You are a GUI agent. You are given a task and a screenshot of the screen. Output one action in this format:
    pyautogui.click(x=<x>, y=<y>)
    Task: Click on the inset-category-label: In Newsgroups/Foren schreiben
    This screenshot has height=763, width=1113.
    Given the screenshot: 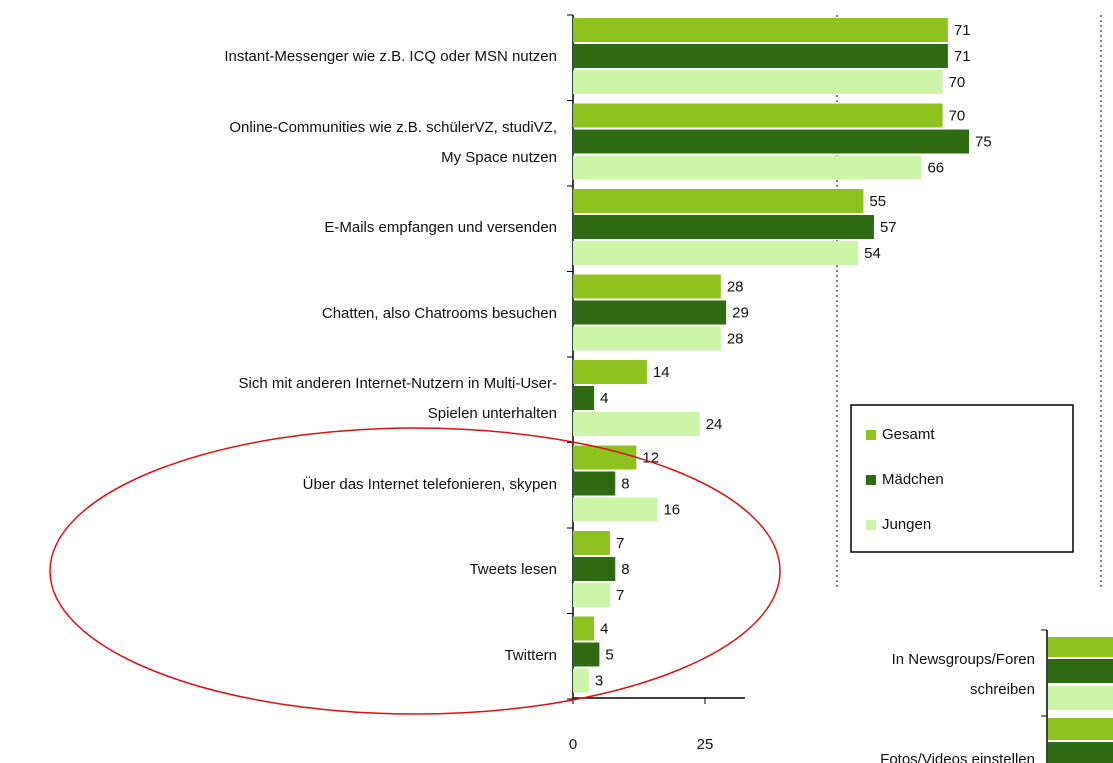 What is the action you would take?
    pyautogui.click(x=963, y=674)
    